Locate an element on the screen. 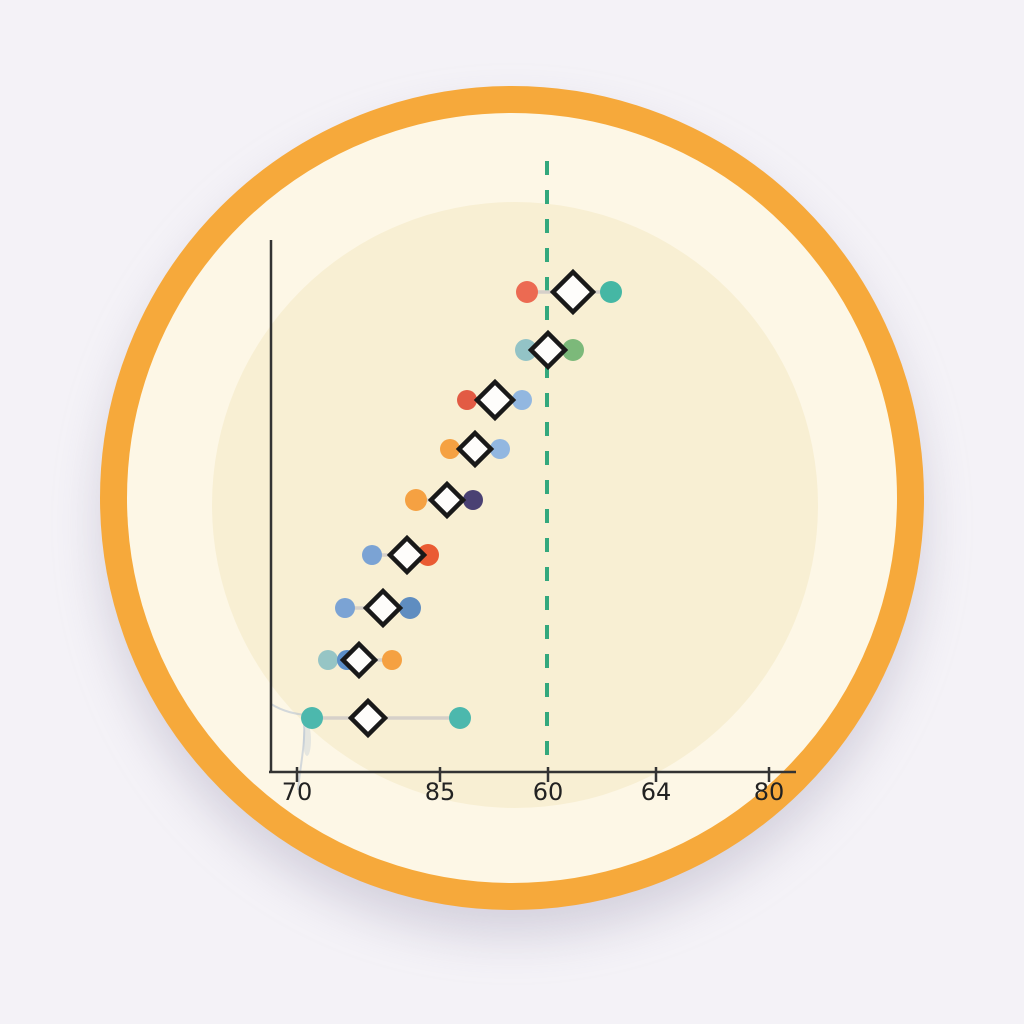 The height and width of the screenshot is (1024, 1024). x-axis-tick-label: 70 is located at coordinates (297, 792).